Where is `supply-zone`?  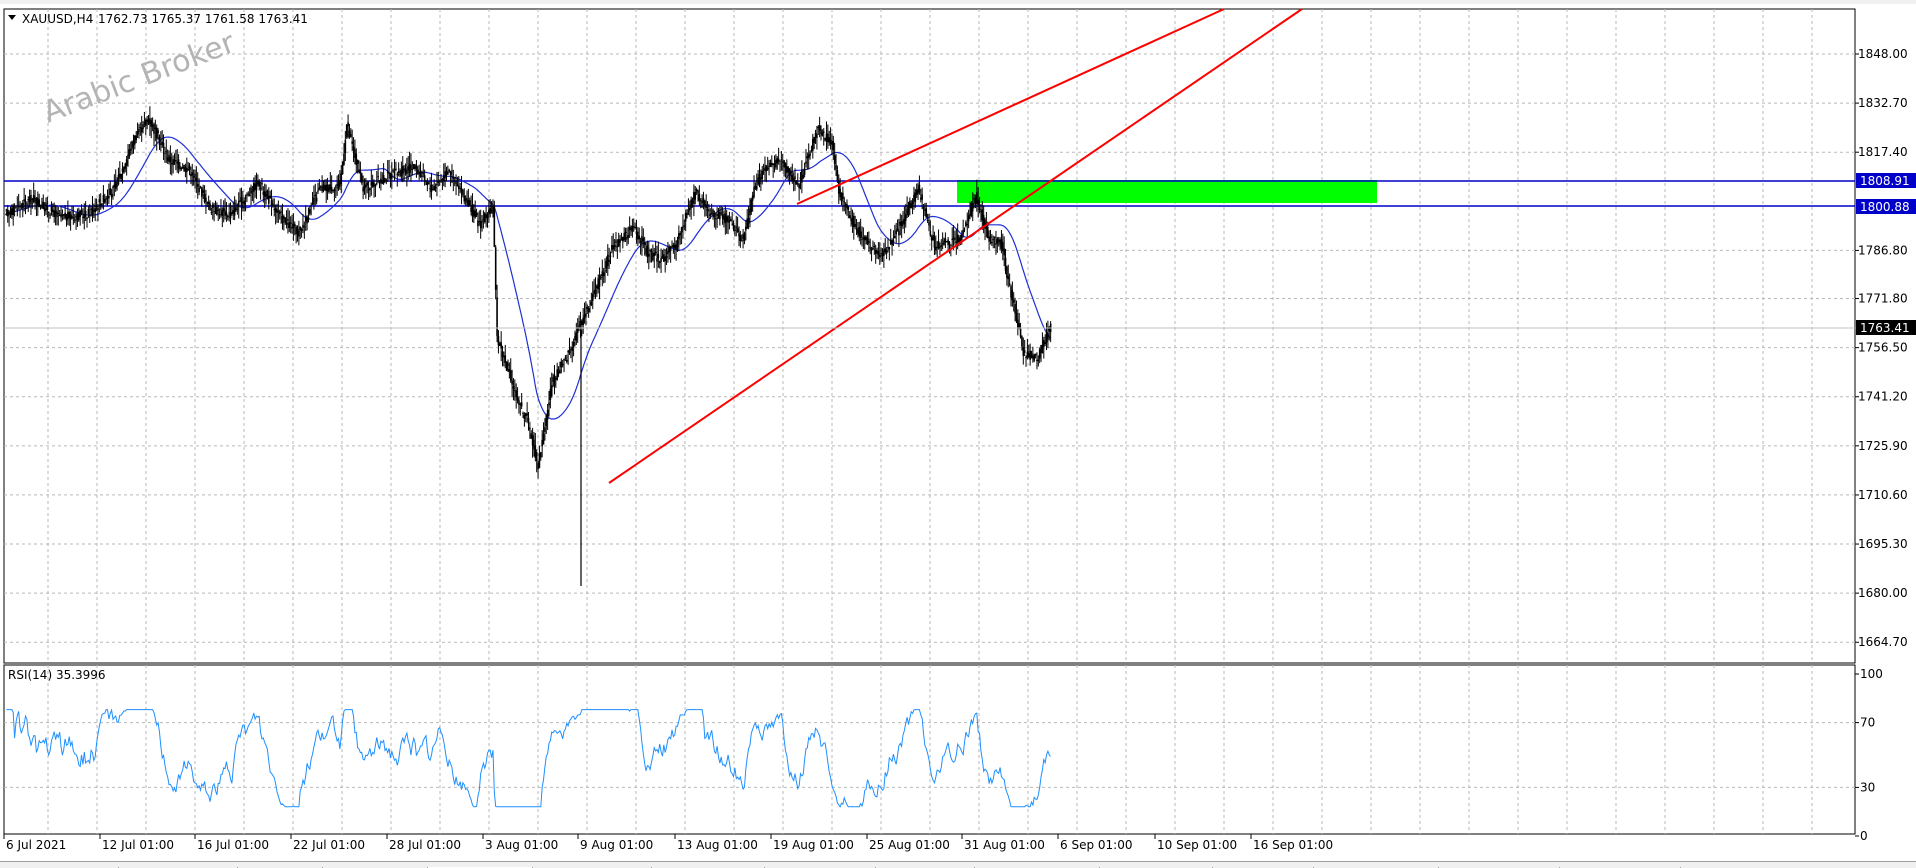 supply-zone is located at coordinates (1167, 191).